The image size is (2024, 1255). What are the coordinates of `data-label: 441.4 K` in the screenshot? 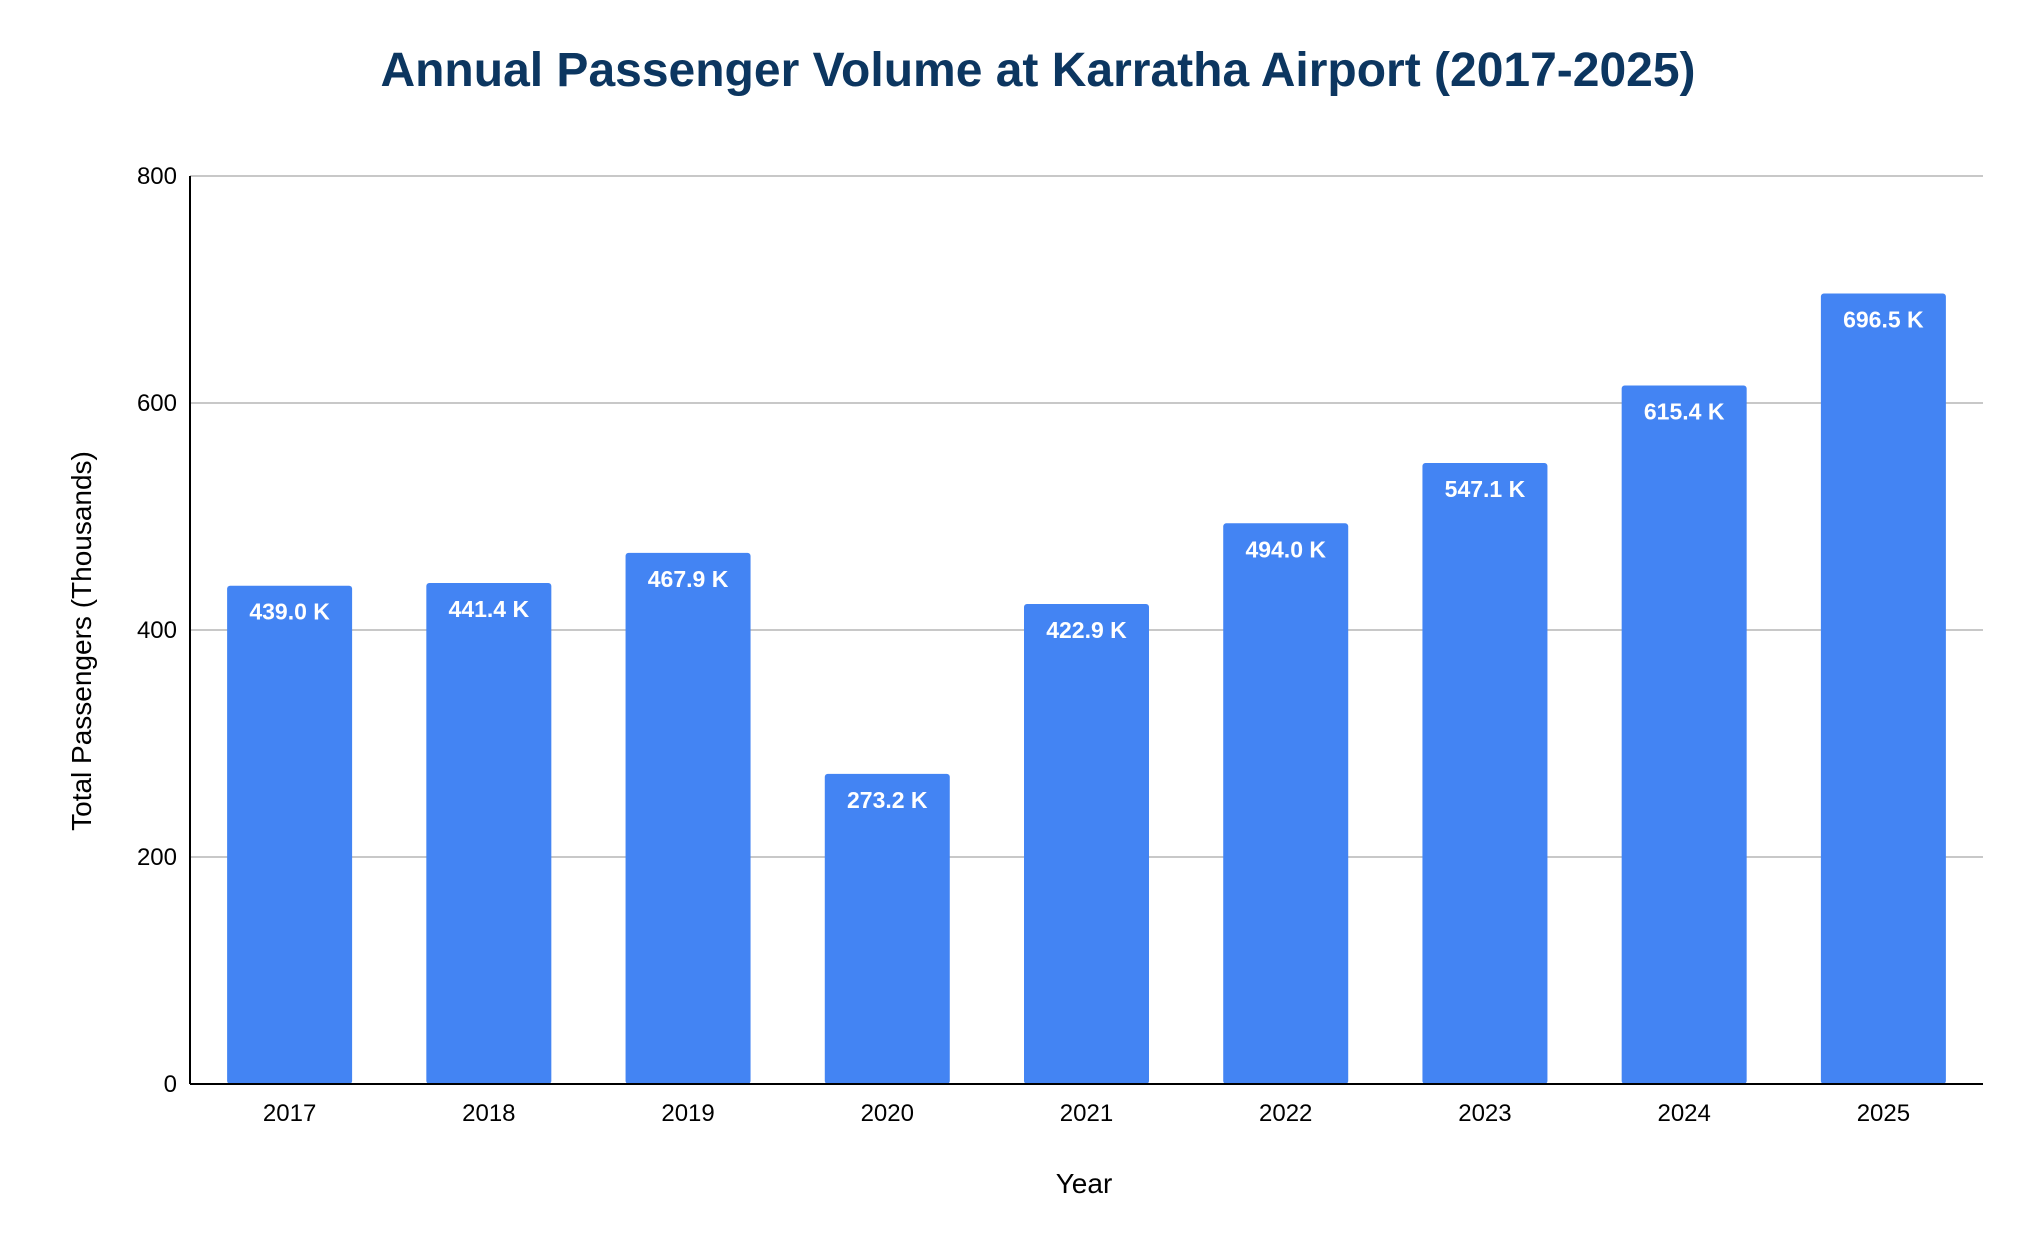 It's located at (489, 609).